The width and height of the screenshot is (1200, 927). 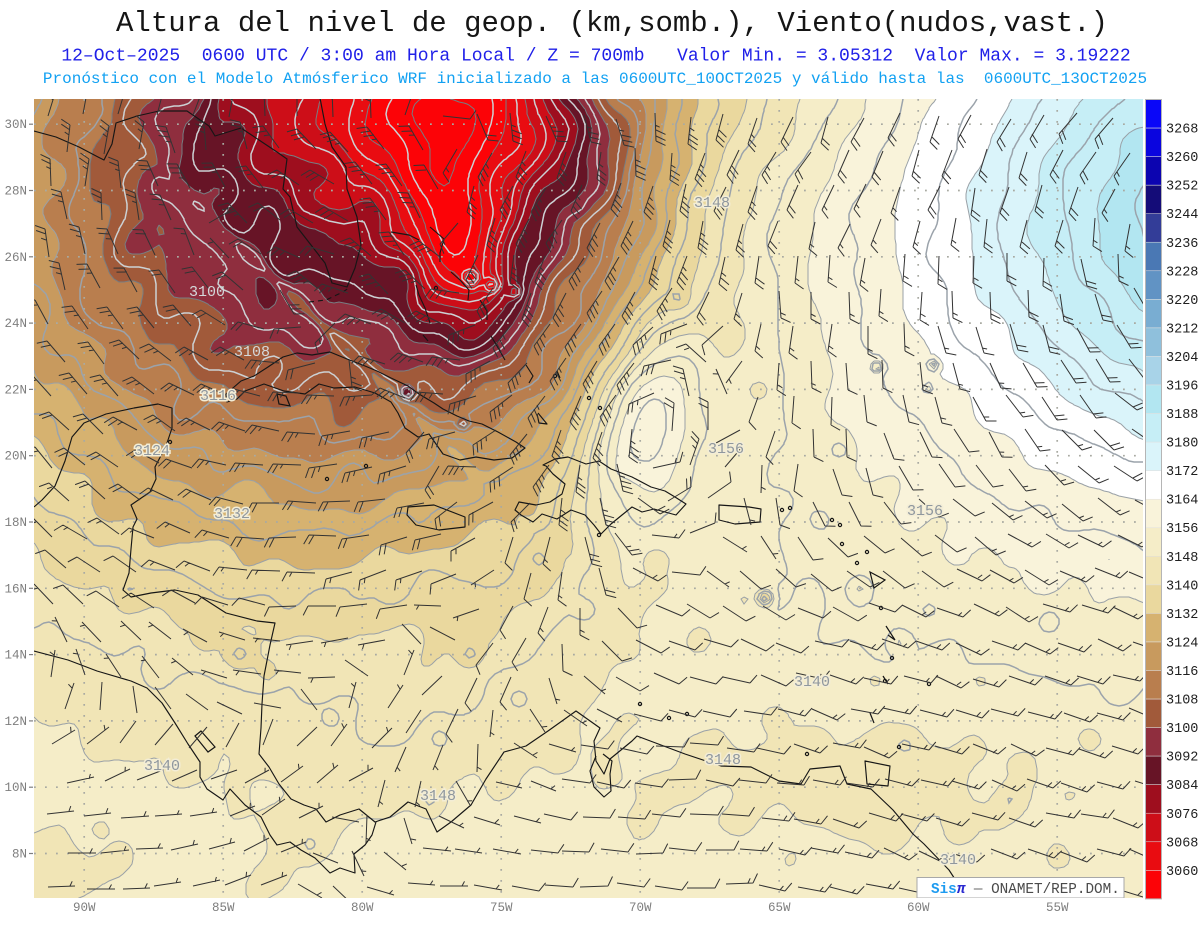 What do you see at coordinates (1182, 501) in the screenshot?
I see `svg-text: 3164` at bounding box center [1182, 501].